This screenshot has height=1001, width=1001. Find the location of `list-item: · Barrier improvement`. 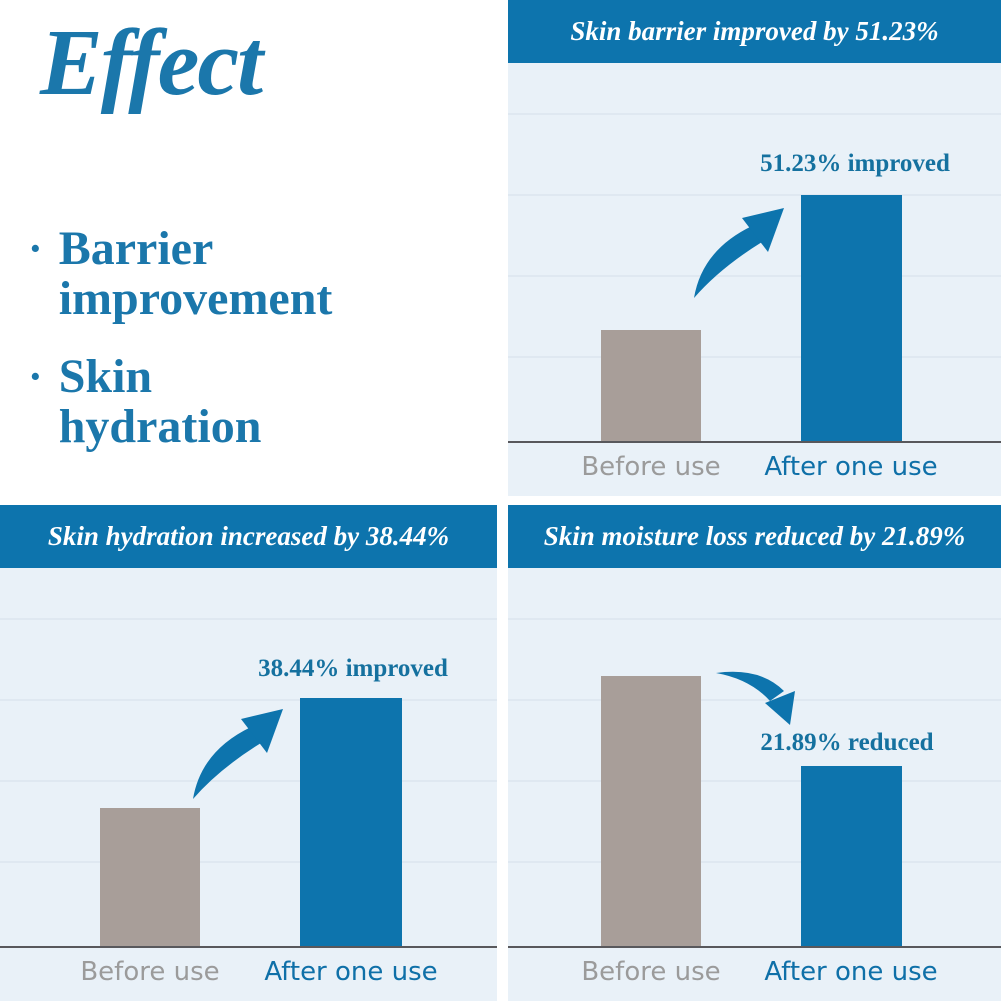

list-item: · Barrier improvement is located at coordinates (193, 274).